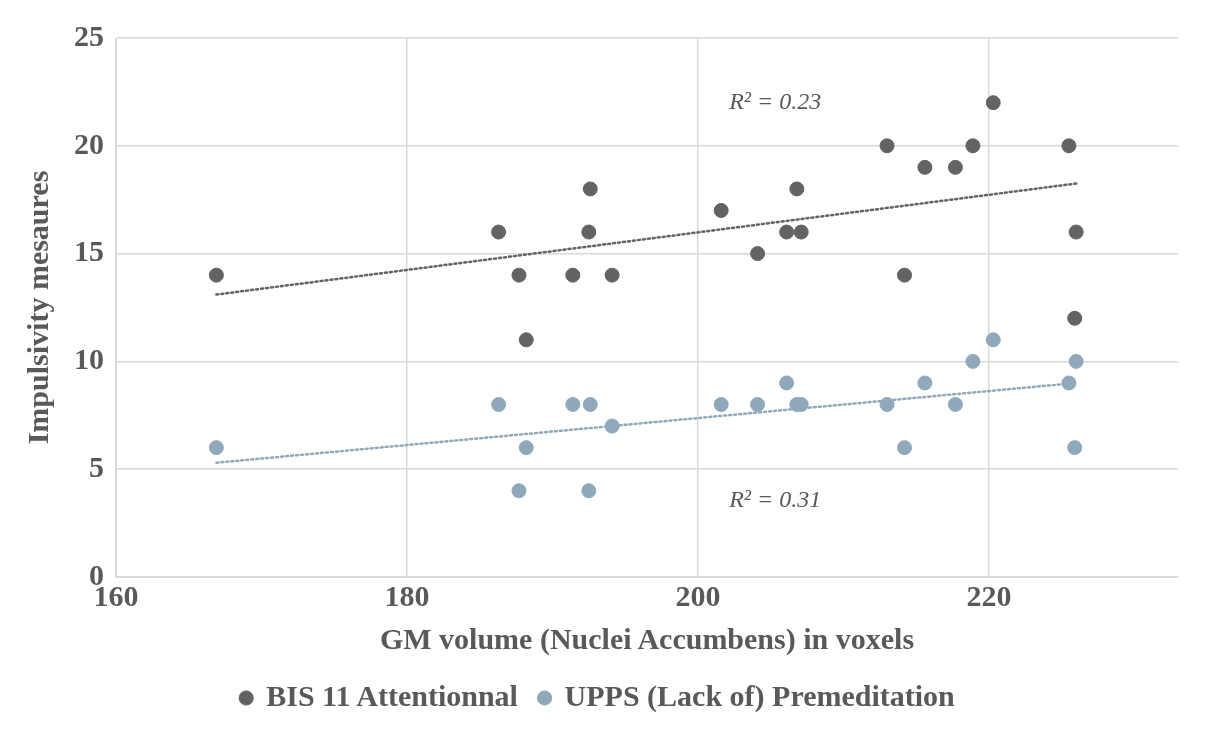 The image size is (1212, 746). Describe the element at coordinates (89, 143) in the screenshot. I see `y-tick-label: 20` at that location.